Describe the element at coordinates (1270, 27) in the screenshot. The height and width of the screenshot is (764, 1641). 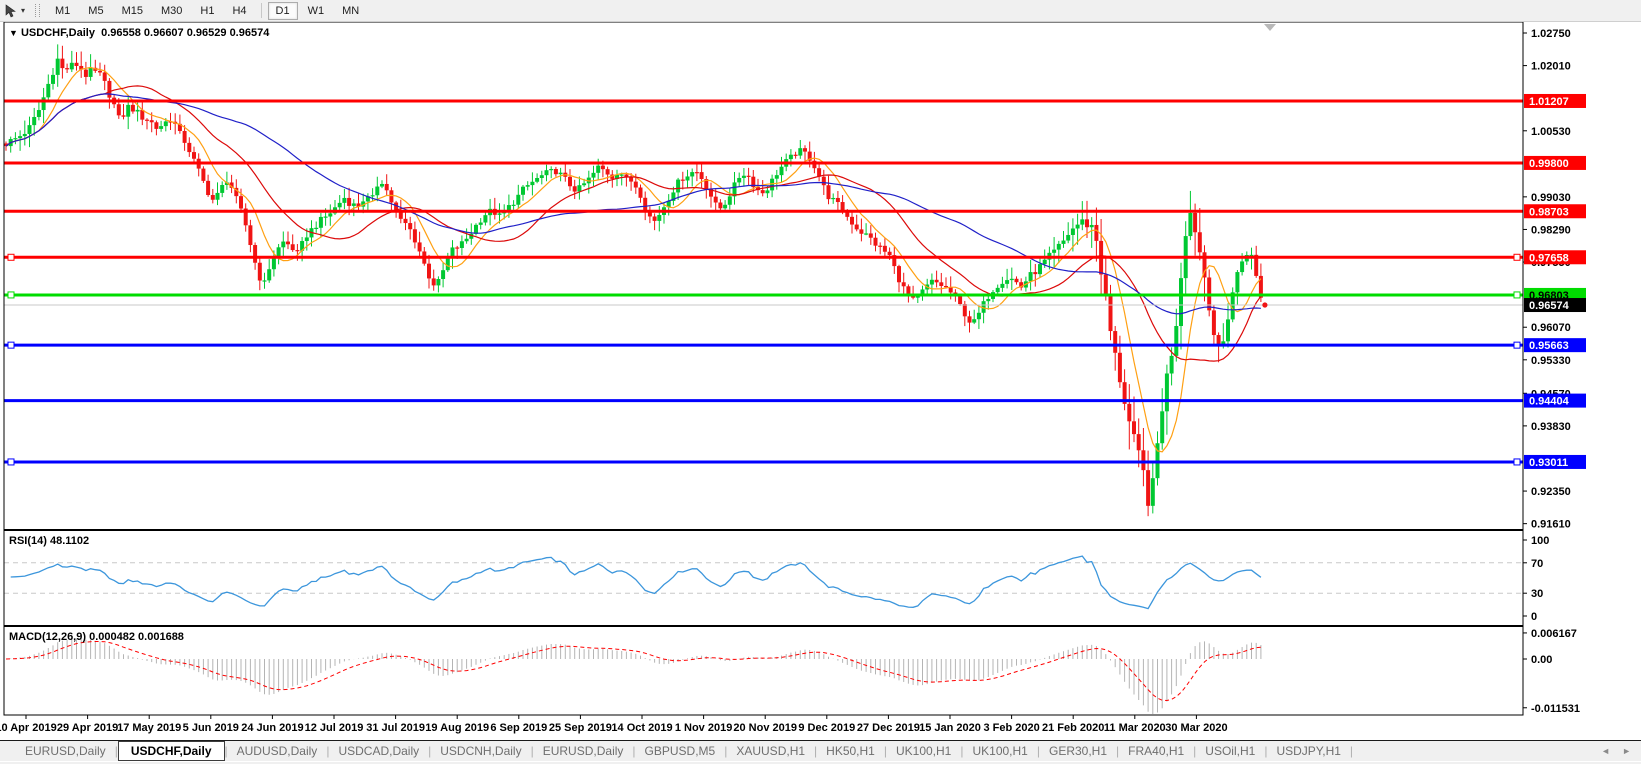
I see `chart-shift-marker-icon` at that location.